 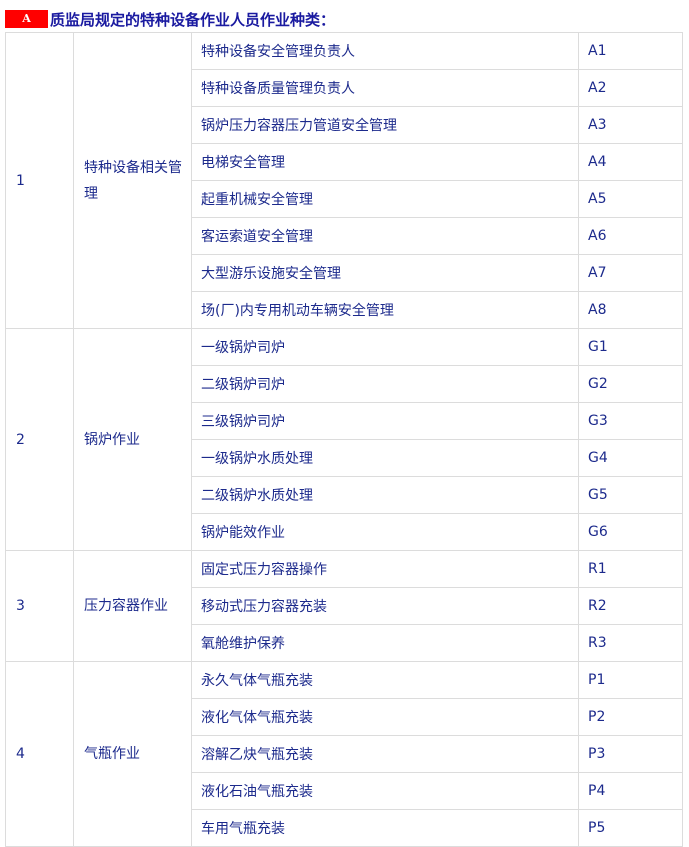 What do you see at coordinates (39, 754) in the screenshot?
I see `group-number: 4` at bounding box center [39, 754].